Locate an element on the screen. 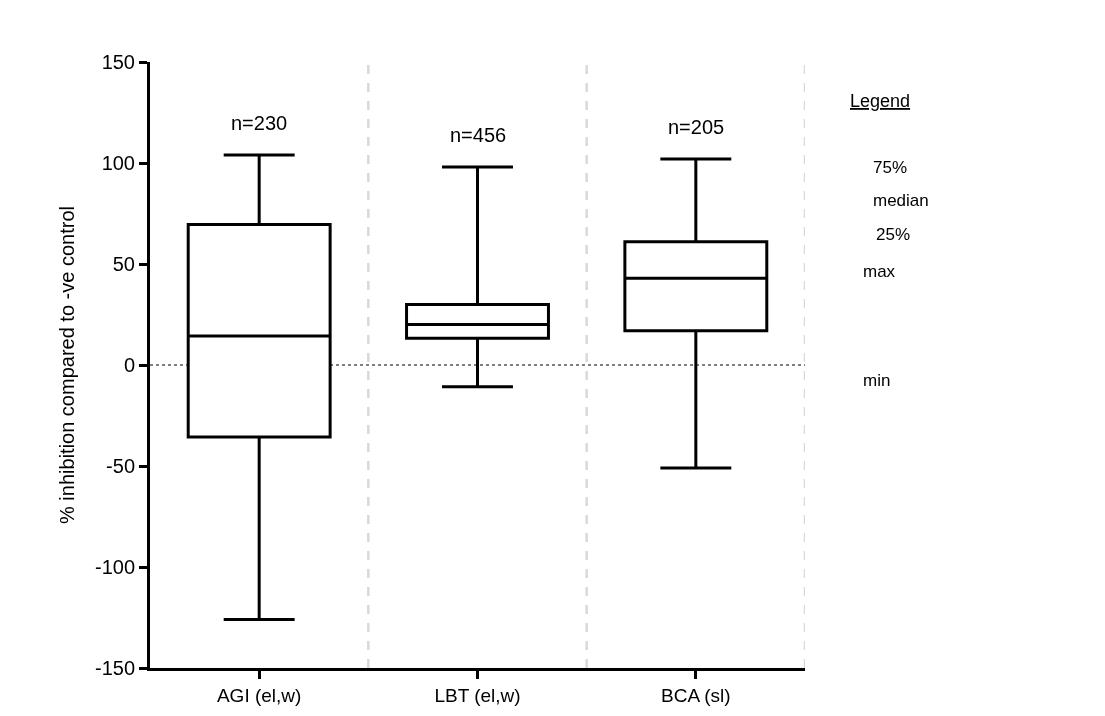  y-tick-label: 0 is located at coordinates (129, 365).